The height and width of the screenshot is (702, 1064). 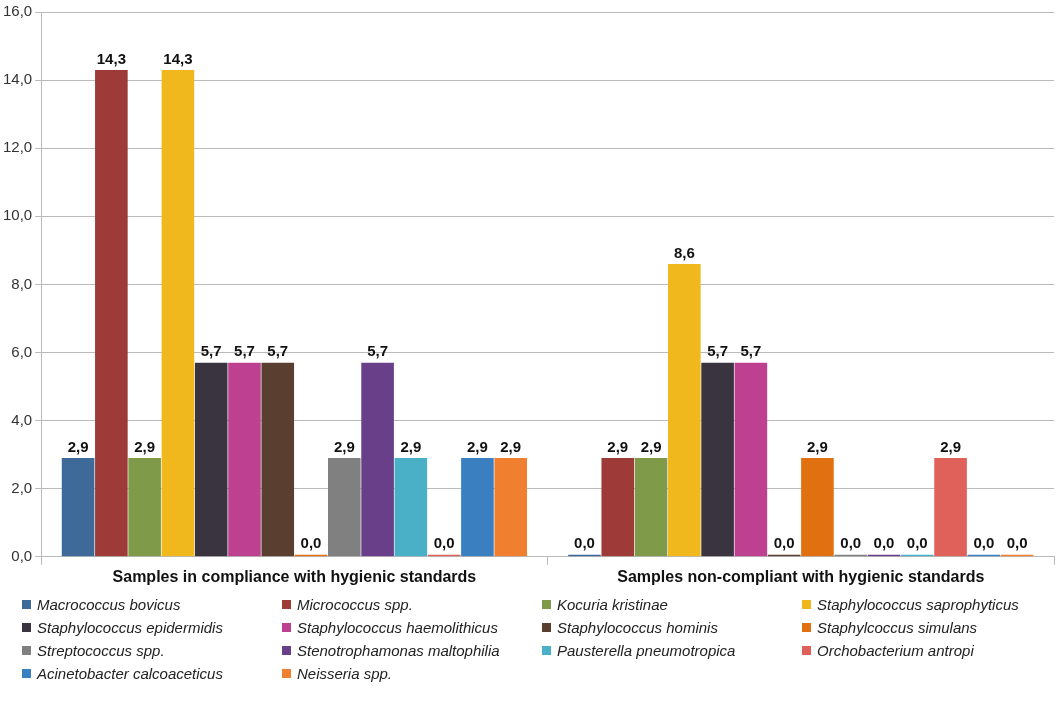 I want to click on legend-label: Pausterella pneumotropica, so click(x=646, y=650).